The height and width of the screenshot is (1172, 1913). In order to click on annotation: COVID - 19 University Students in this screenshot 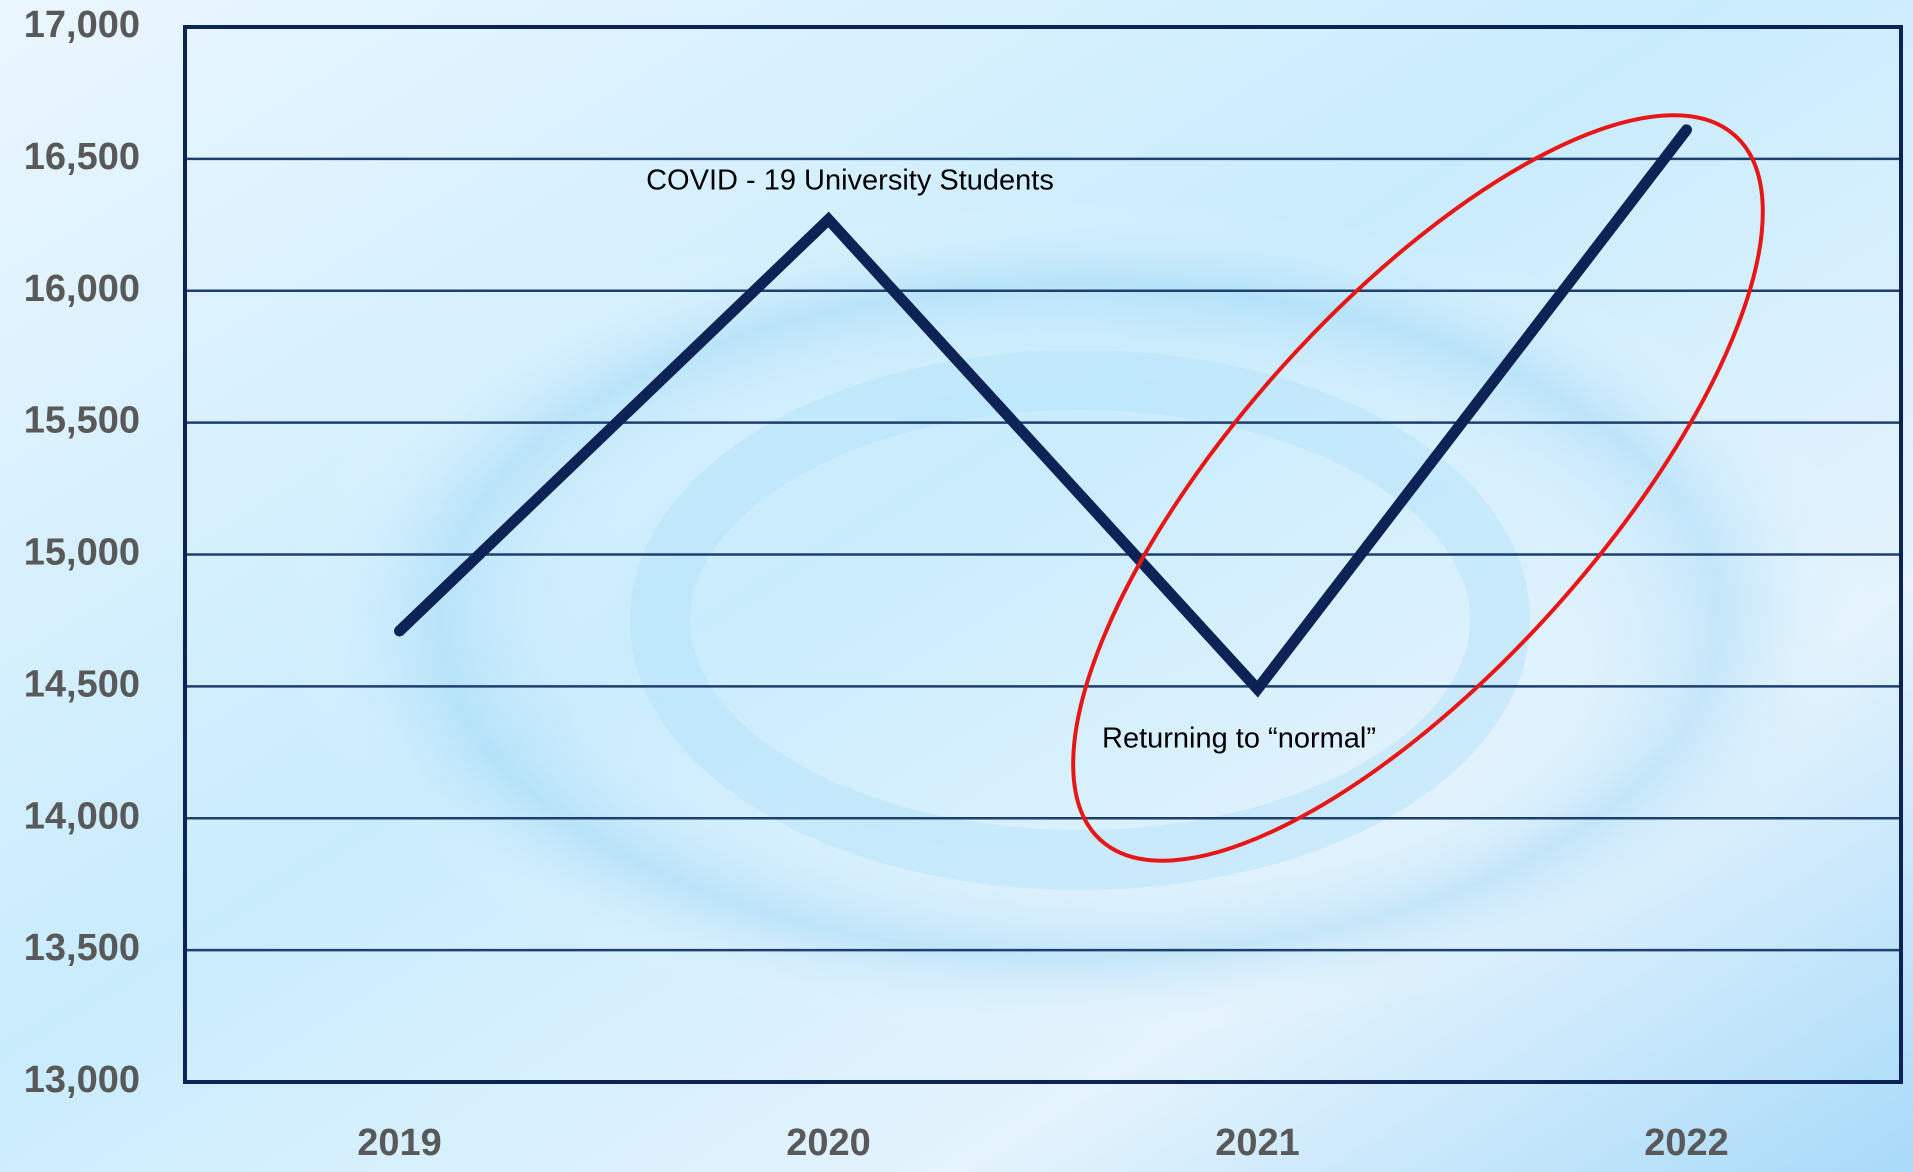, I will do `click(850, 181)`.